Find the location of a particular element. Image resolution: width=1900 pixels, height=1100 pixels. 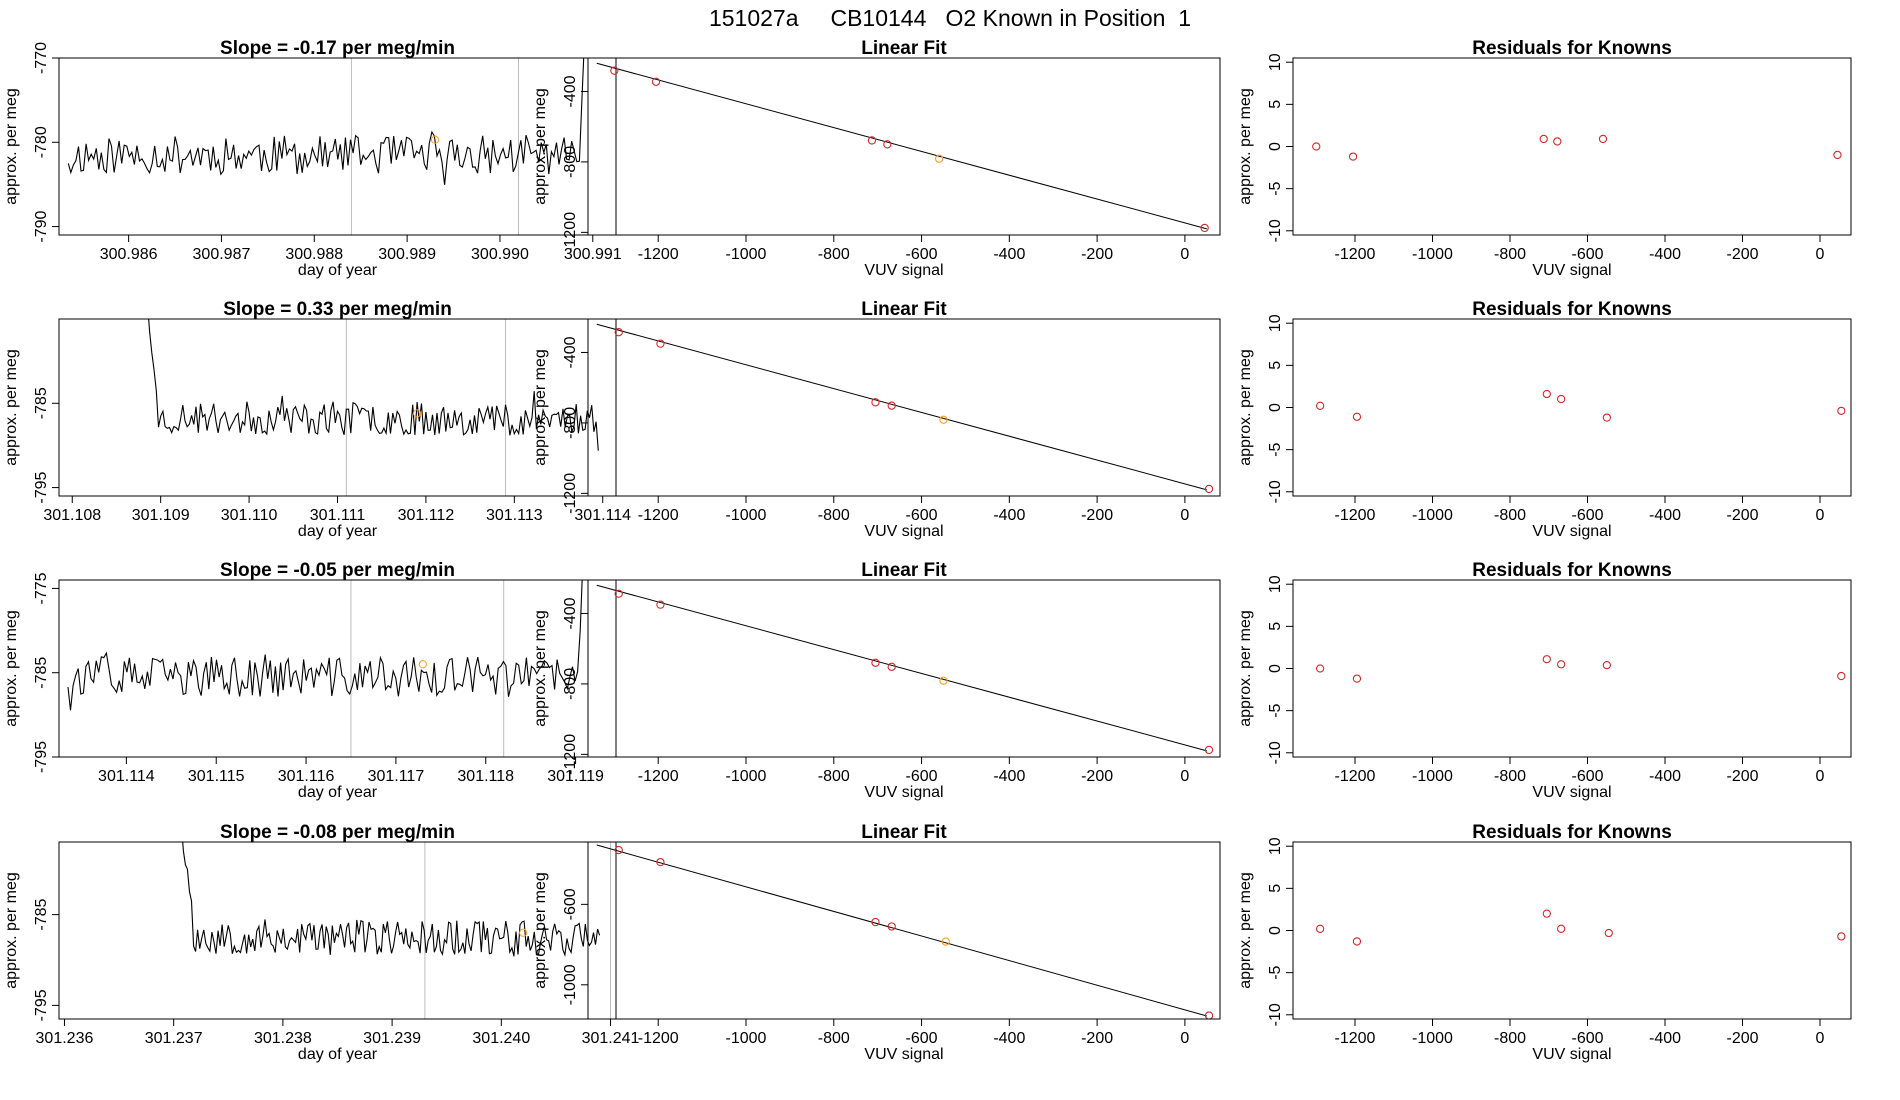

y-tick-label: -780 is located at coordinates (41, 142).